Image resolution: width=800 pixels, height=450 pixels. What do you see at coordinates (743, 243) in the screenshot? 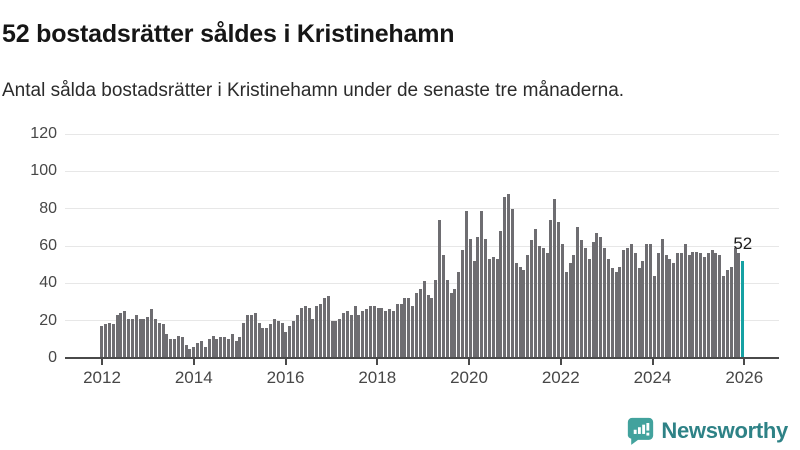
I see `bar-value-label: 52` at bounding box center [743, 243].